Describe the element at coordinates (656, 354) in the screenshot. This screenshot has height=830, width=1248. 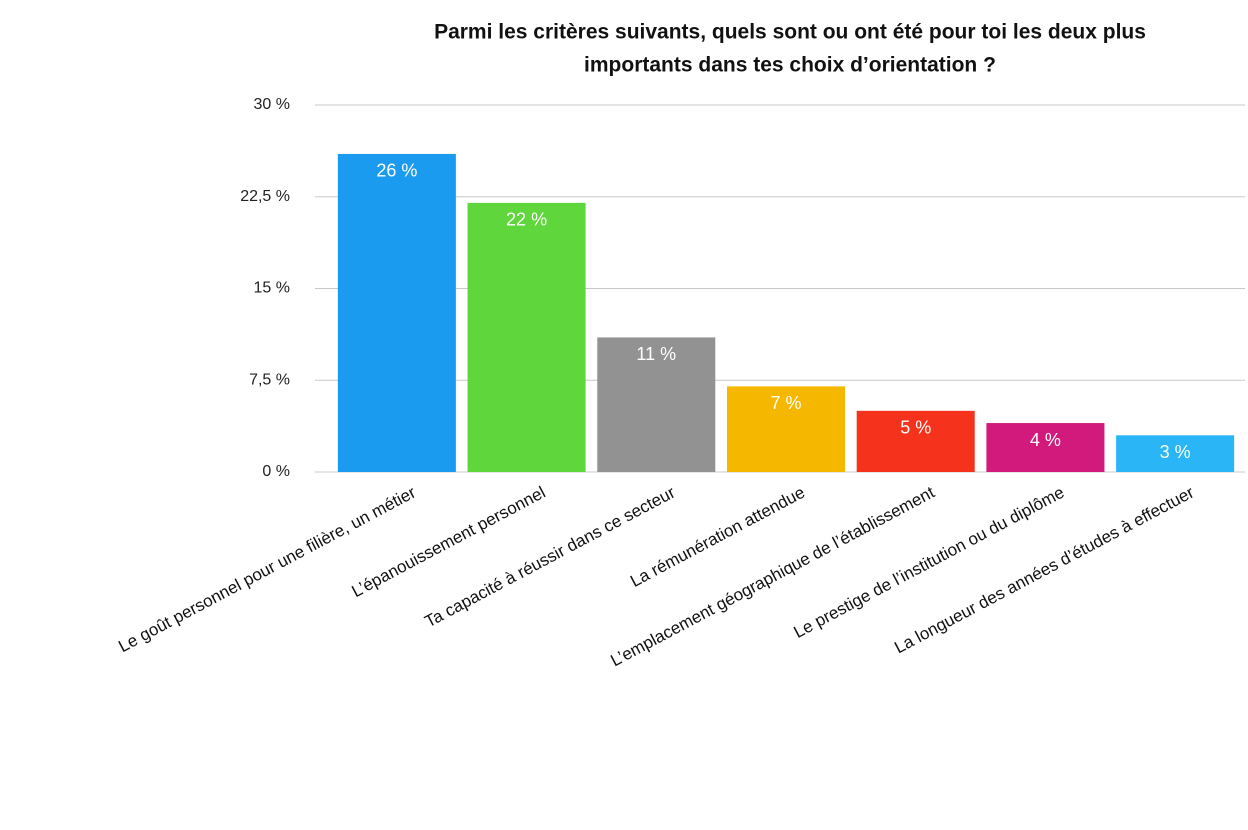
I see `value-label: 11 %` at that location.